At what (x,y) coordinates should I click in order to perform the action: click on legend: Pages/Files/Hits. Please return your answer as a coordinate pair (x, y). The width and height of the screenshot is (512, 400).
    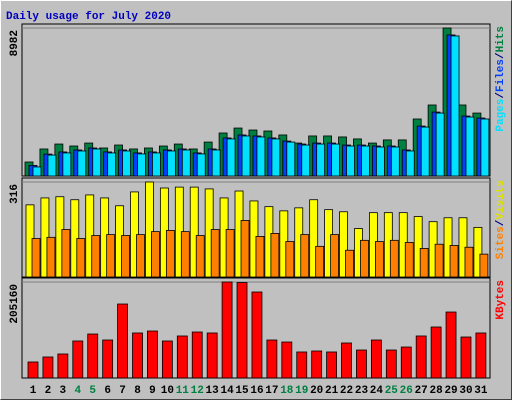
    Looking at the image, I should click on (501, 79).